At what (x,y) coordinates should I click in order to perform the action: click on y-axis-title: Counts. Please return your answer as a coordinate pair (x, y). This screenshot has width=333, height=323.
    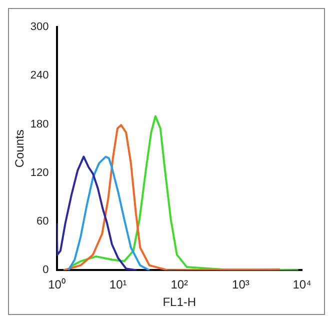
    Looking at the image, I should click on (19, 149).